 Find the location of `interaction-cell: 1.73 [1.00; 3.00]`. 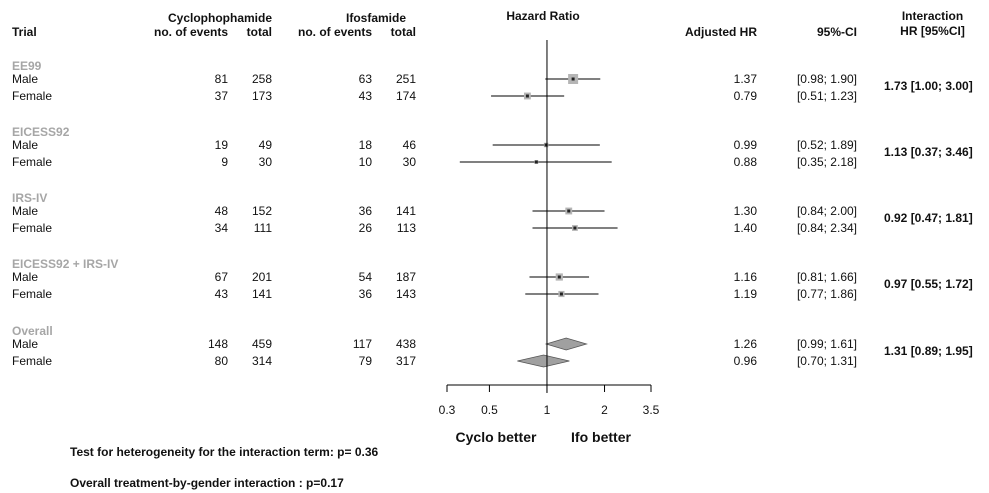

interaction-cell: 1.73 [1.00; 3.00] is located at coordinates (928, 86).